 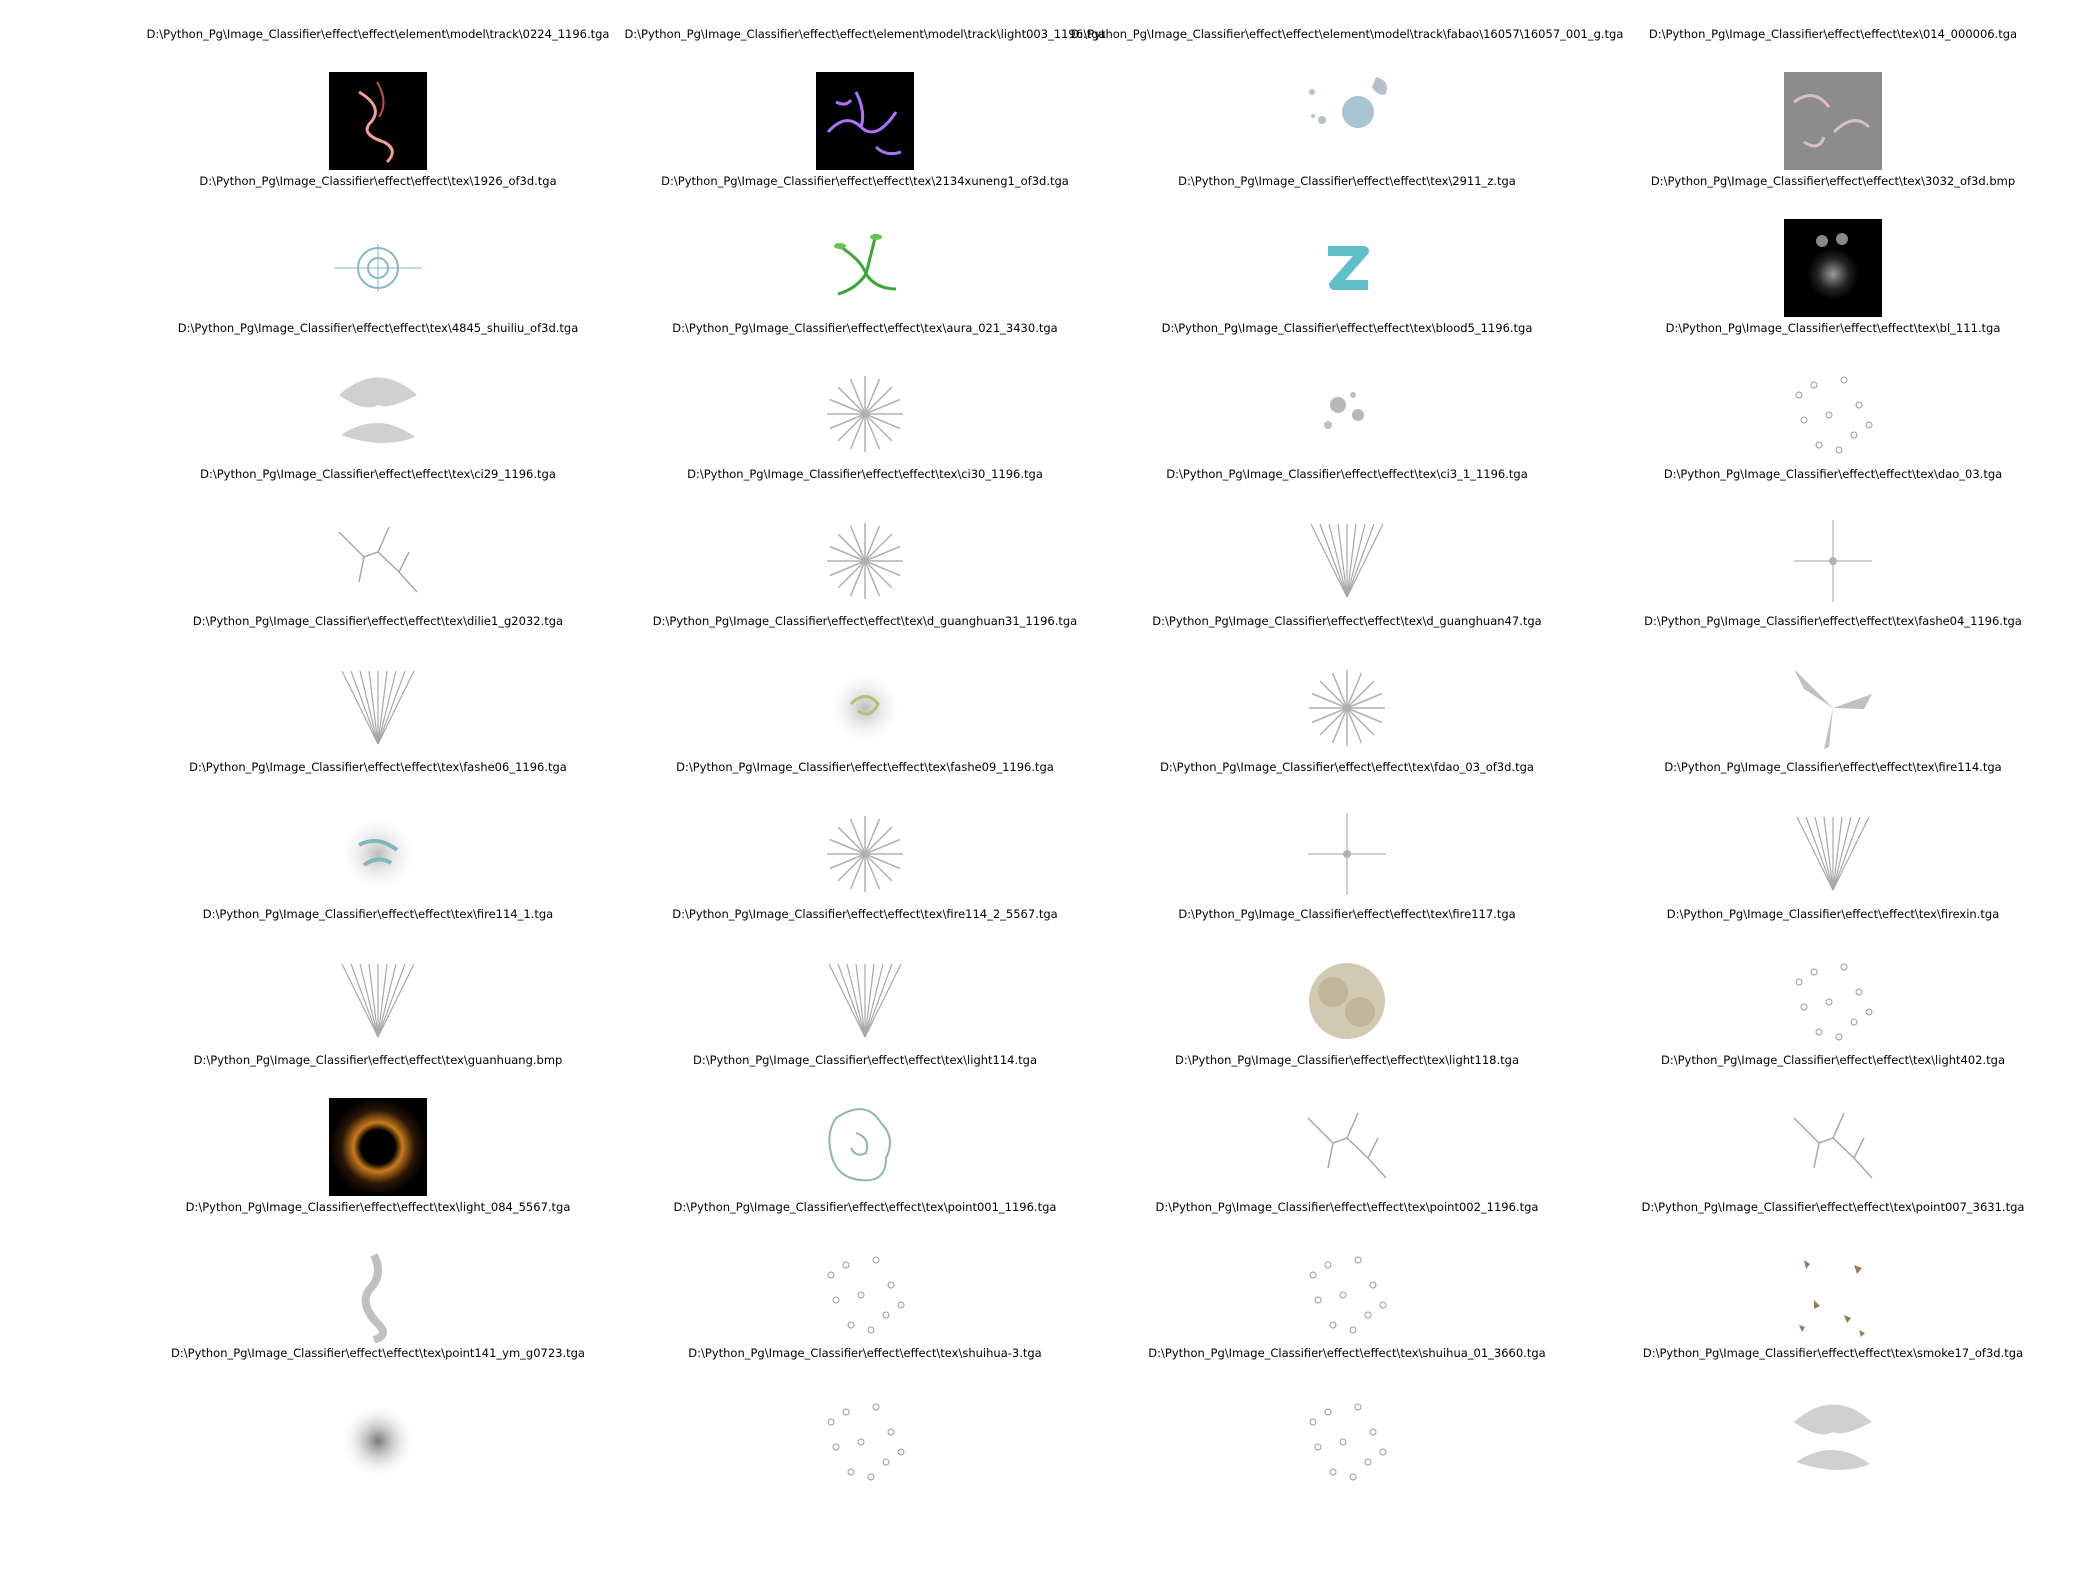 I want to click on gray-blades-texture, so click(x=1833, y=708).